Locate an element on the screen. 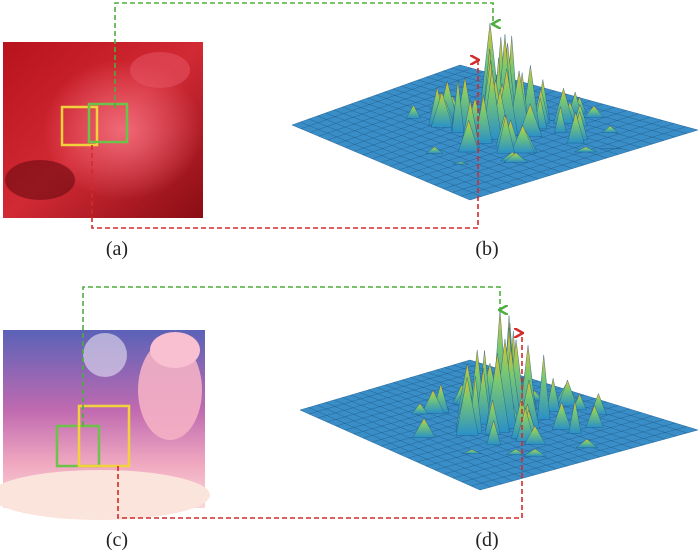 The height and width of the screenshot is (550, 700). panel-label: (d) is located at coordinates (486, 539).